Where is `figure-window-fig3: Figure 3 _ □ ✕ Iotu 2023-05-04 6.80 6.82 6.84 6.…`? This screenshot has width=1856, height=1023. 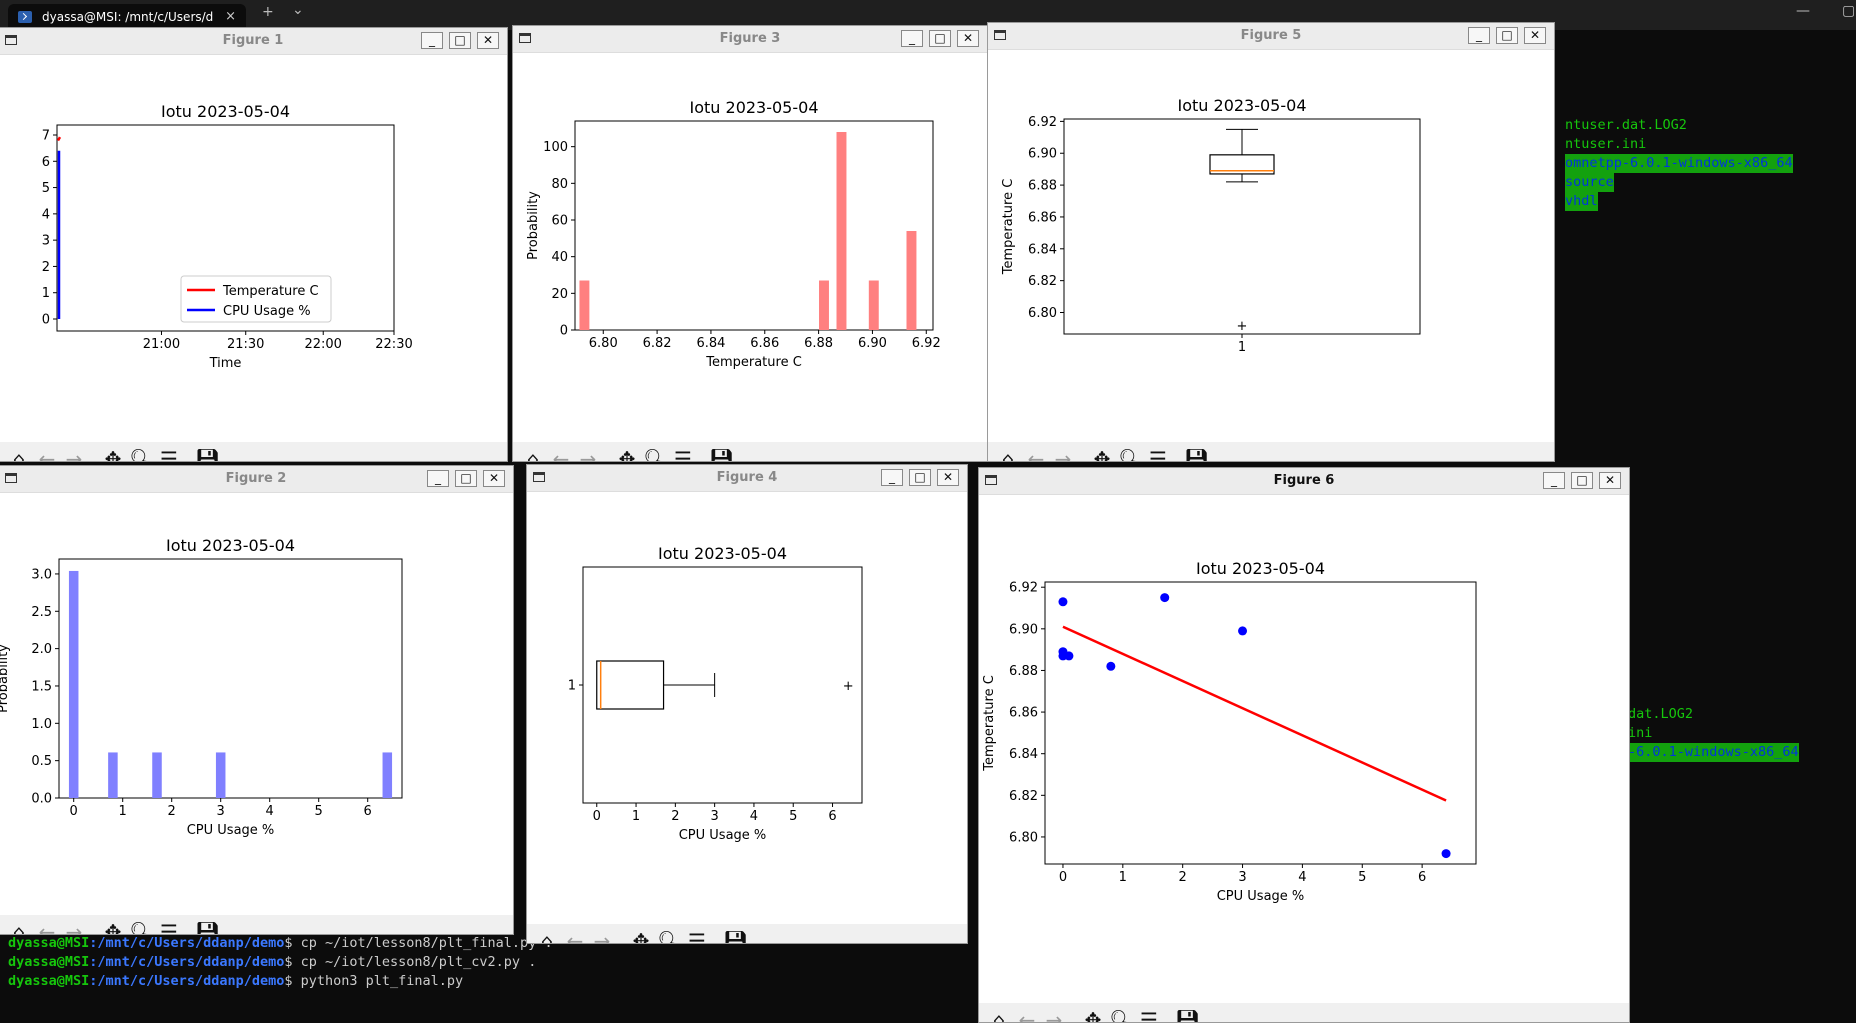
figure-window-fig3: Figure 3 _ □ ✕ Iotu 2023-05-04 6.80 6.82 6.84 6.… is located at coordinates (750, 243).